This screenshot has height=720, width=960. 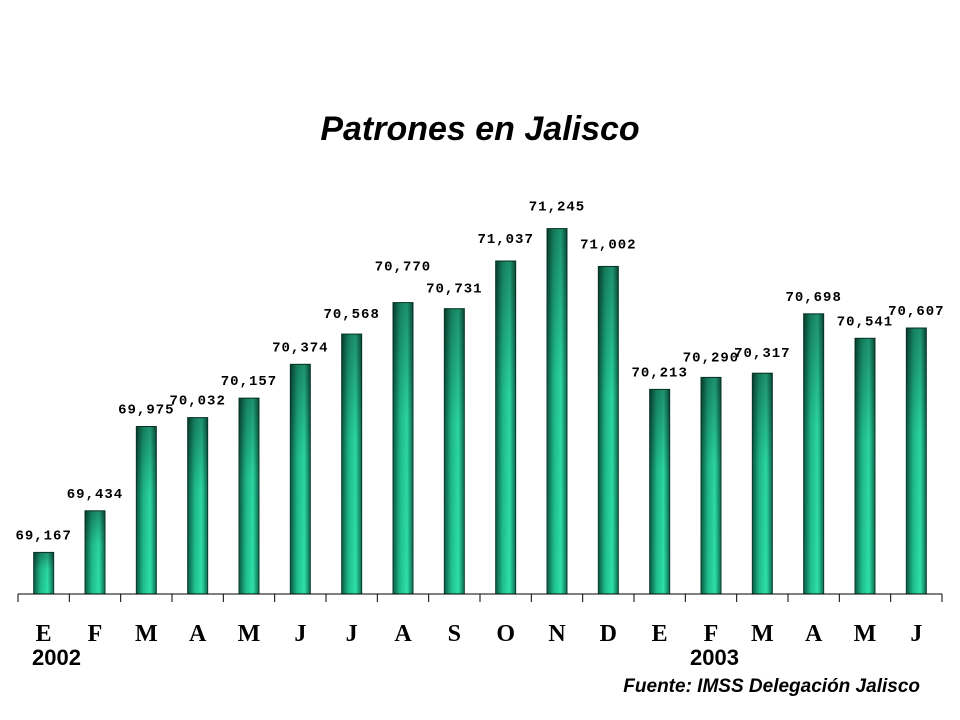 What do you see at coordinates (659, 373) in the screenshot?
I see `data-label: 70,213` at bounding box center [659, 373].